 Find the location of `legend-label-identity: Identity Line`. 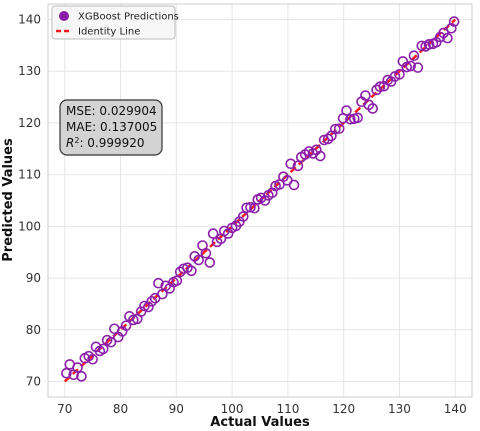

legend-label-identity: Identity Line is located at coordinates (109, 32).